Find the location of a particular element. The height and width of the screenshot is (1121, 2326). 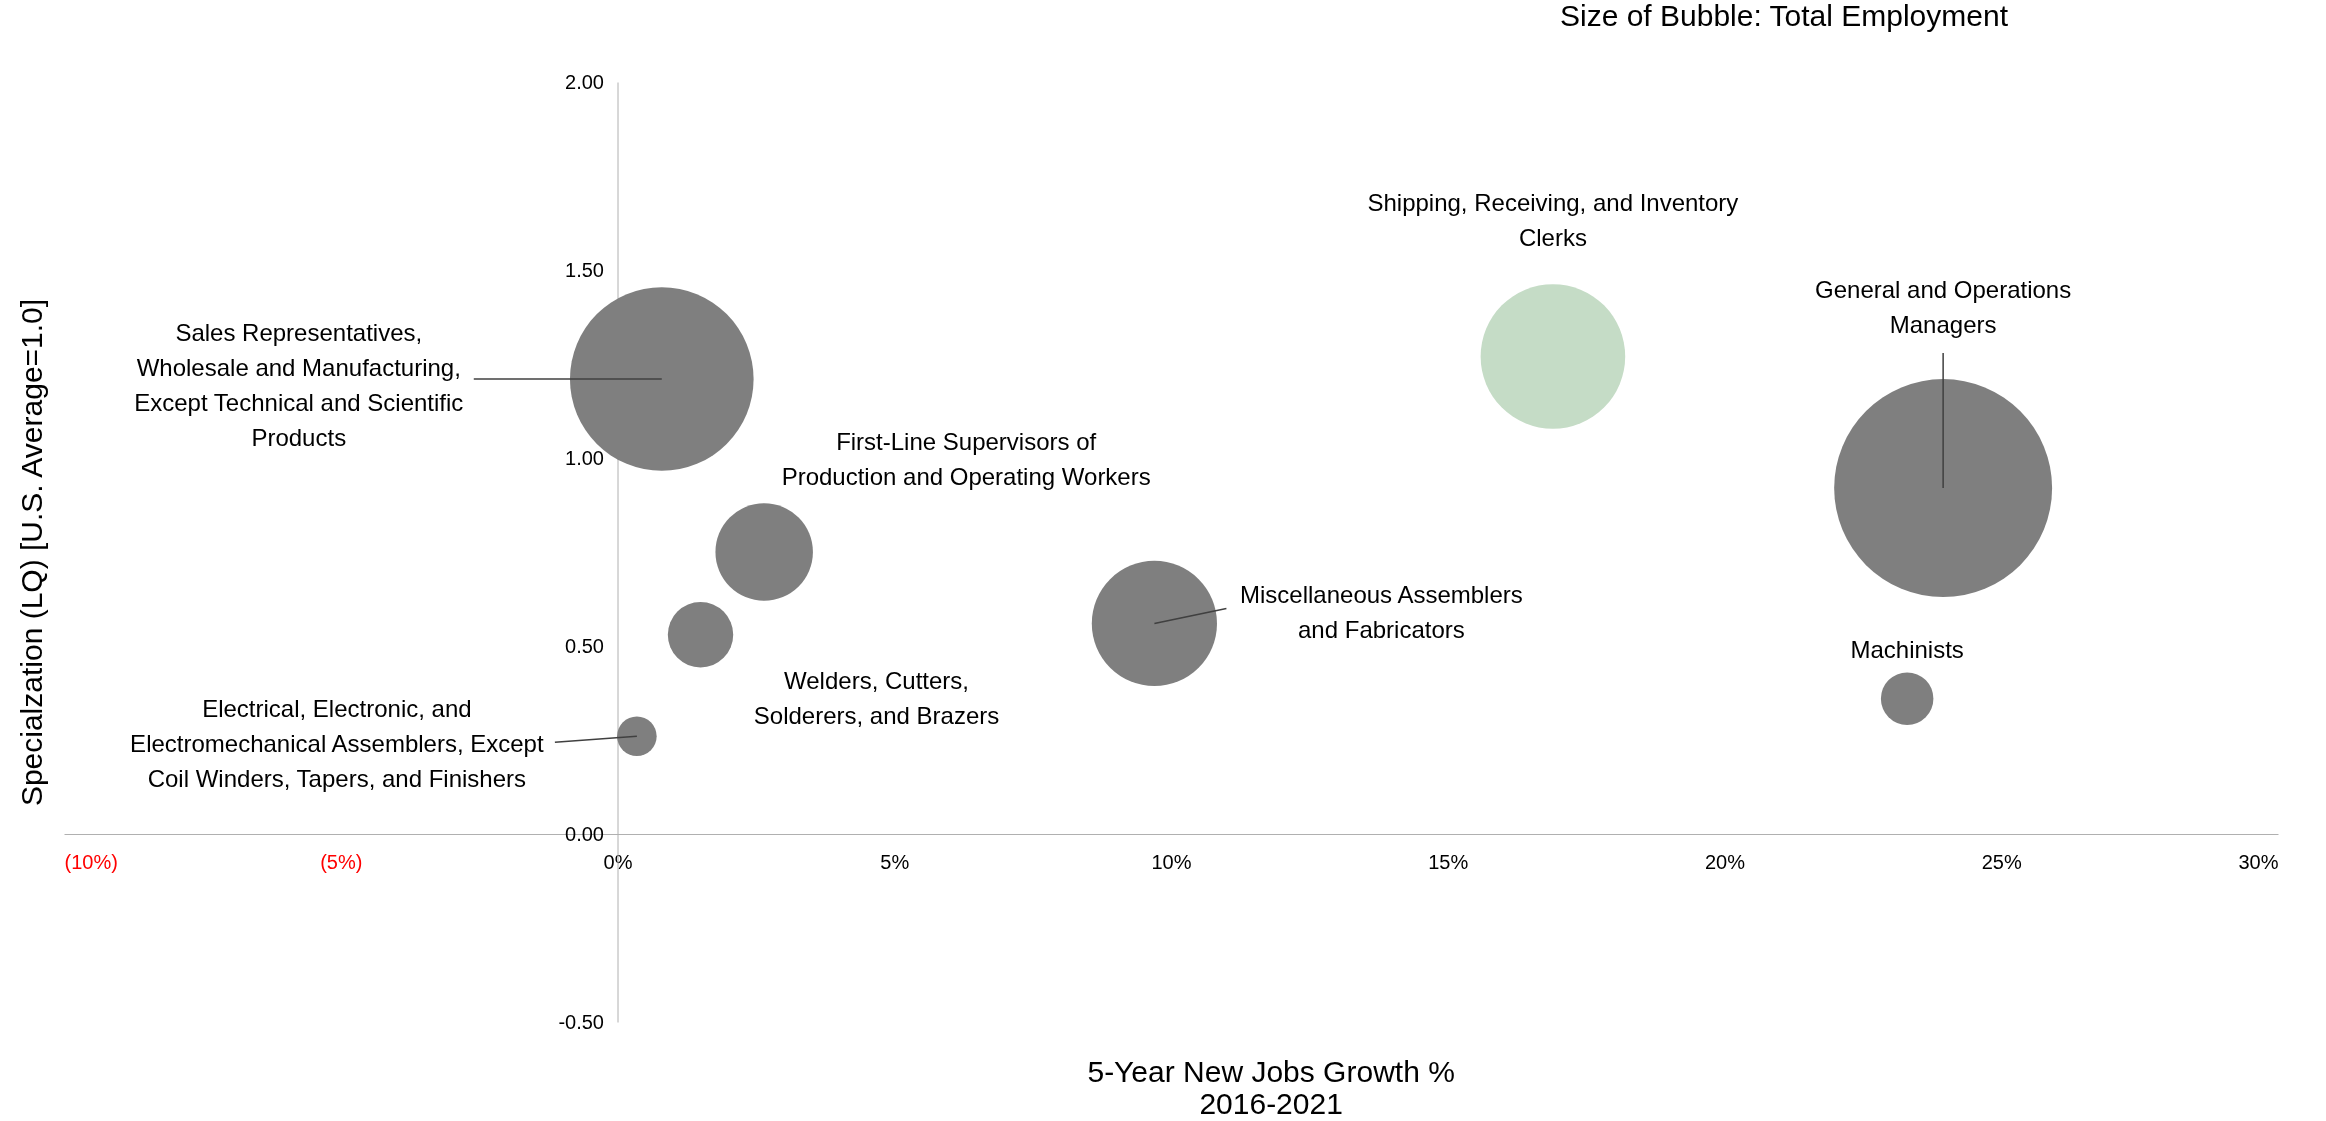

x-tick-label: 10% is located at coordinates (1171, 861).